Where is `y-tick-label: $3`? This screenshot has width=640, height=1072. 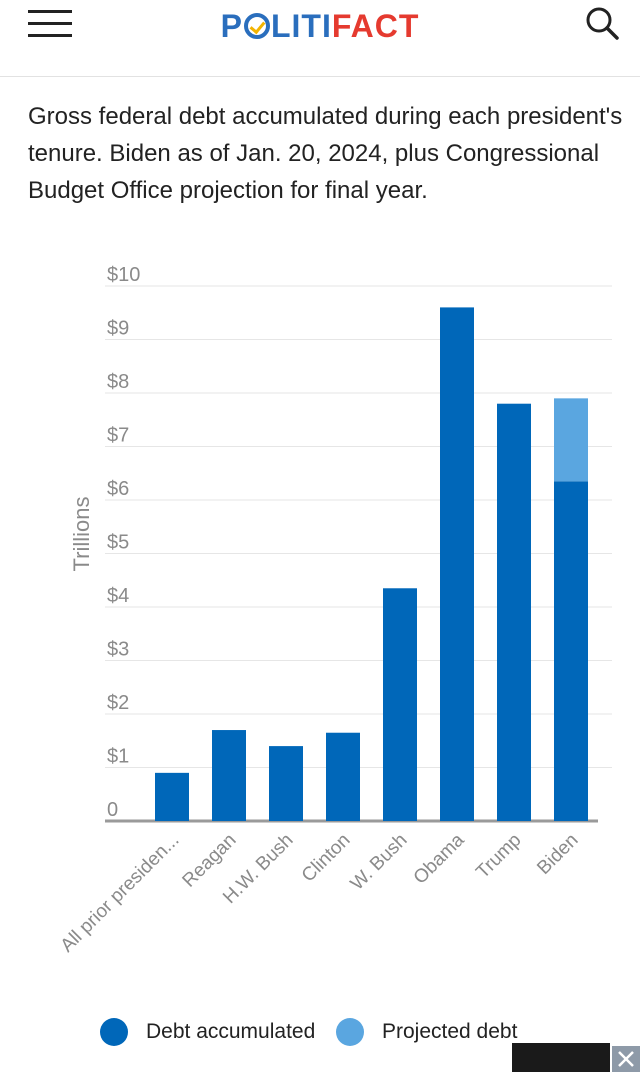 y-tick-label: $3 is located at coordinates (118, 650).